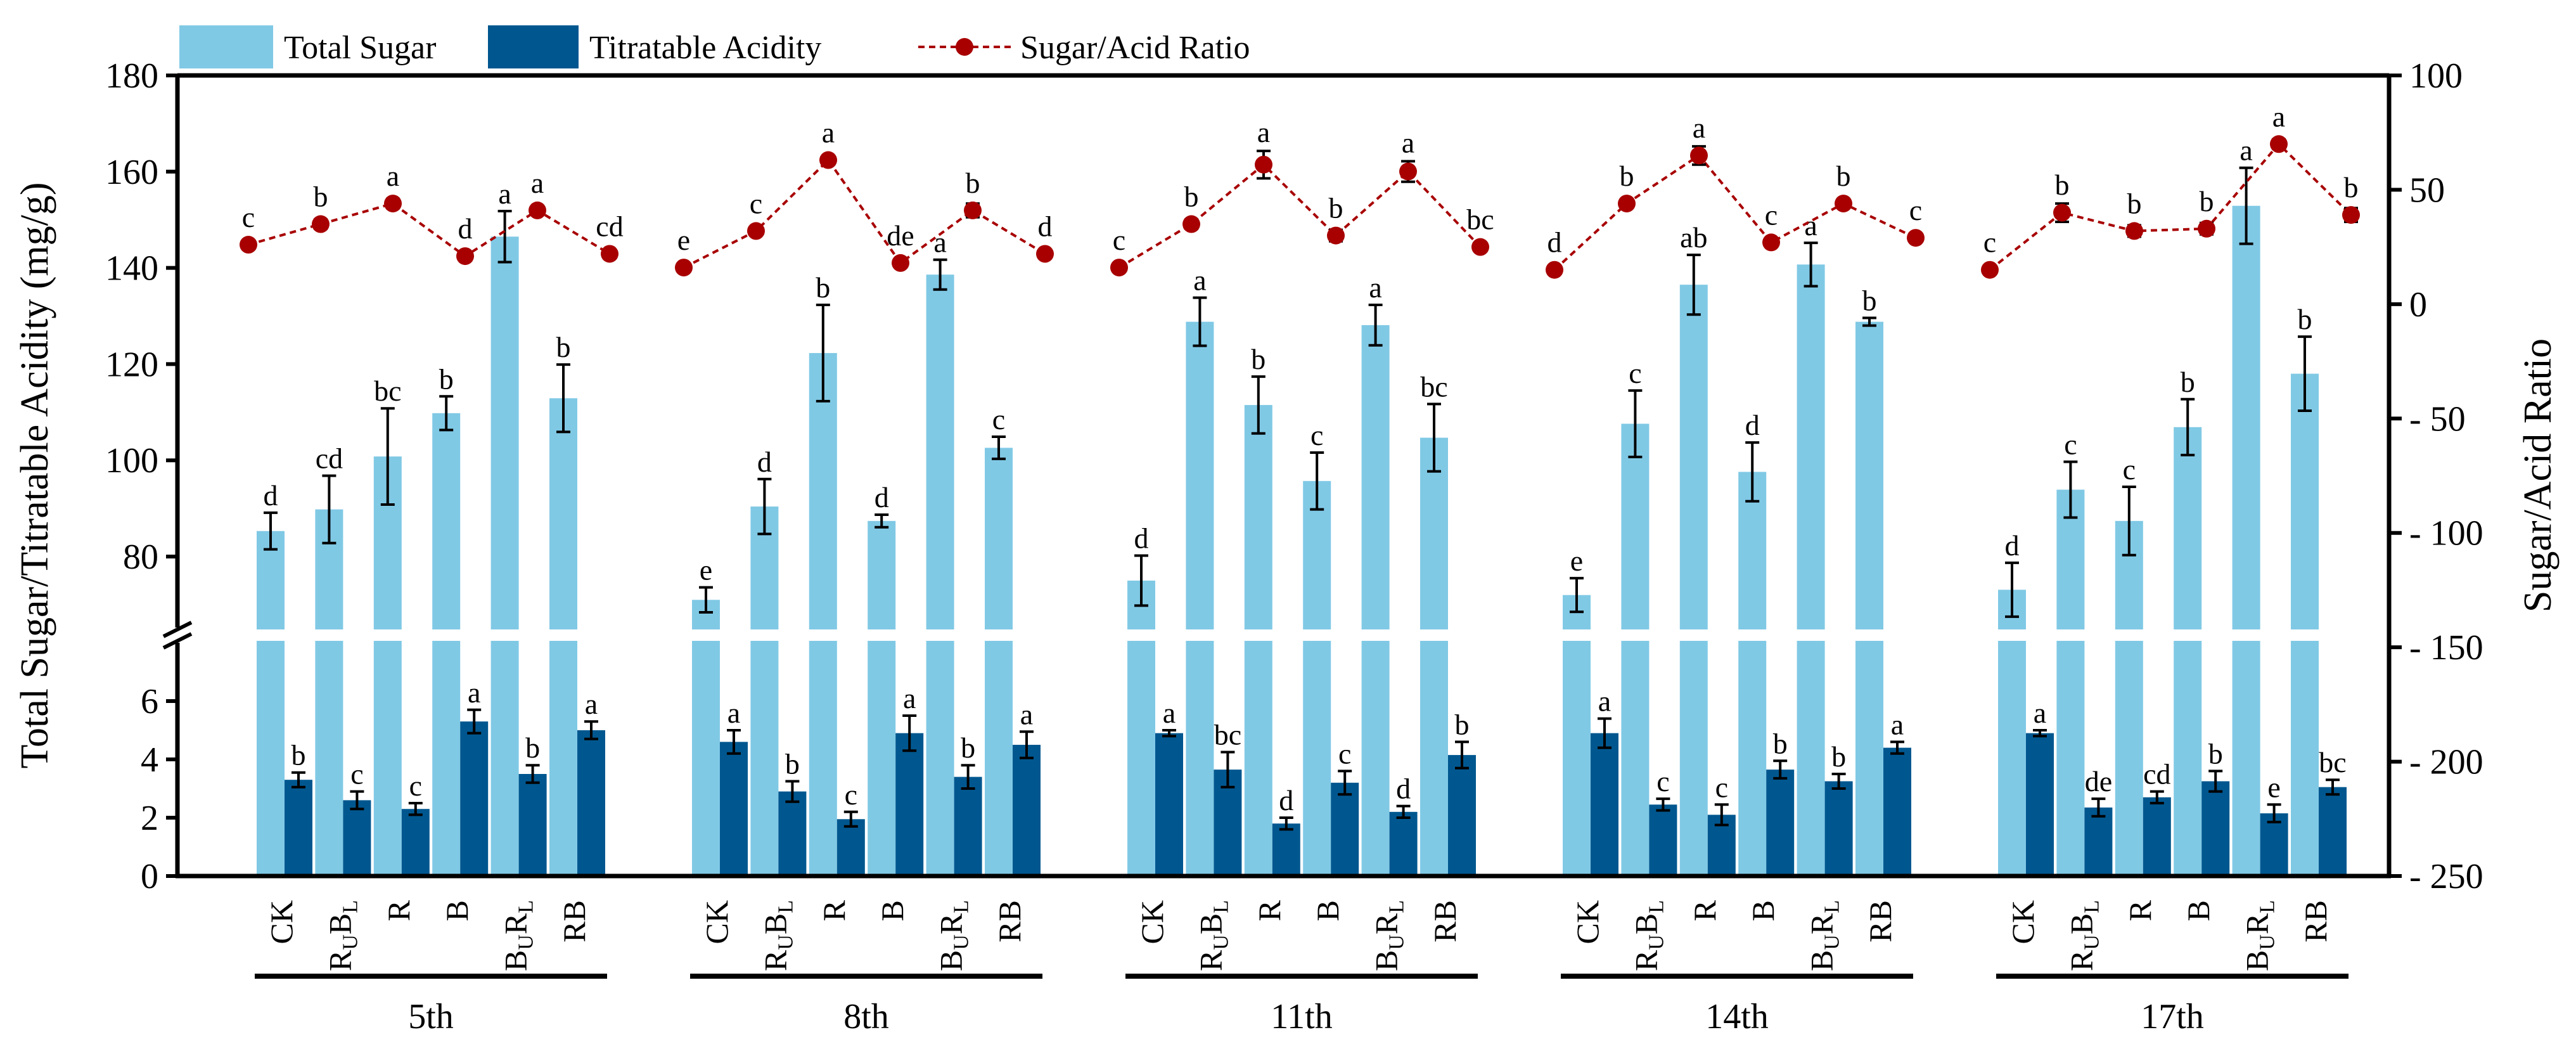 Image resolution: width=2576 pixels, height=1044 pixels. Describe the element at coordinates (329, 458) in the screenshot. I see `sig-letter-sugar: cd` at that location.